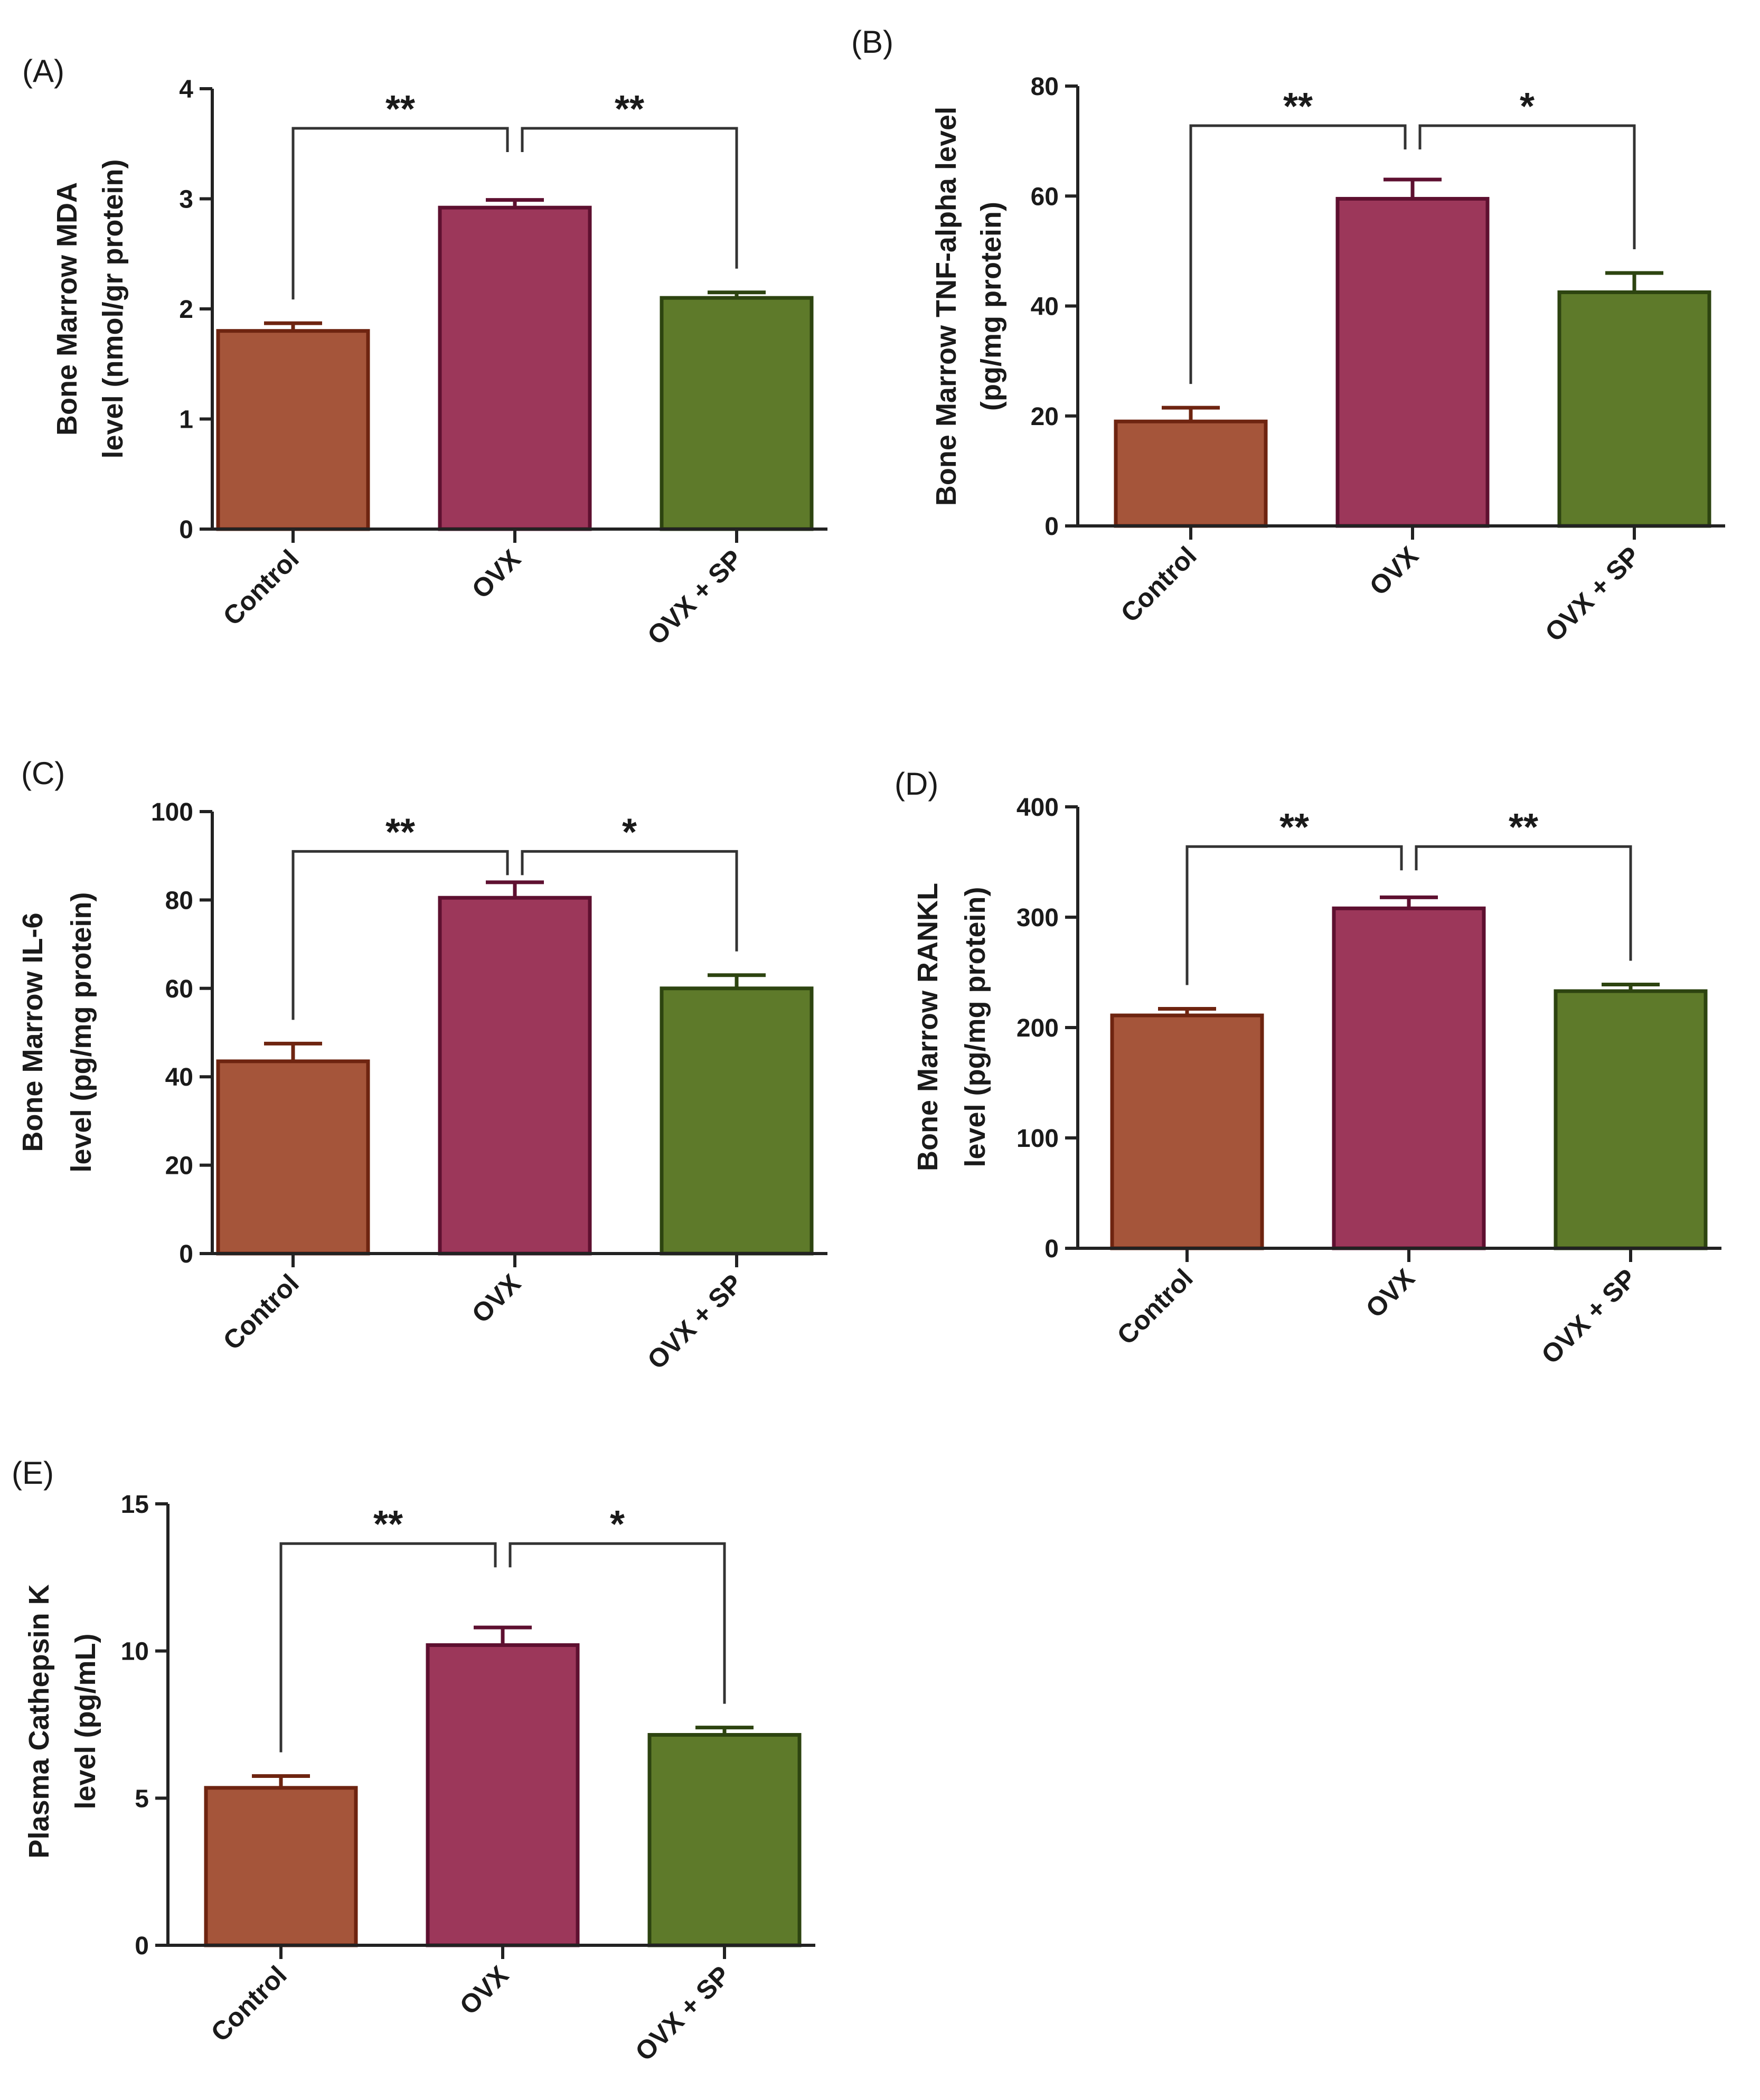  I want to click on panel-a-significance-1: **, so click(629, 109).